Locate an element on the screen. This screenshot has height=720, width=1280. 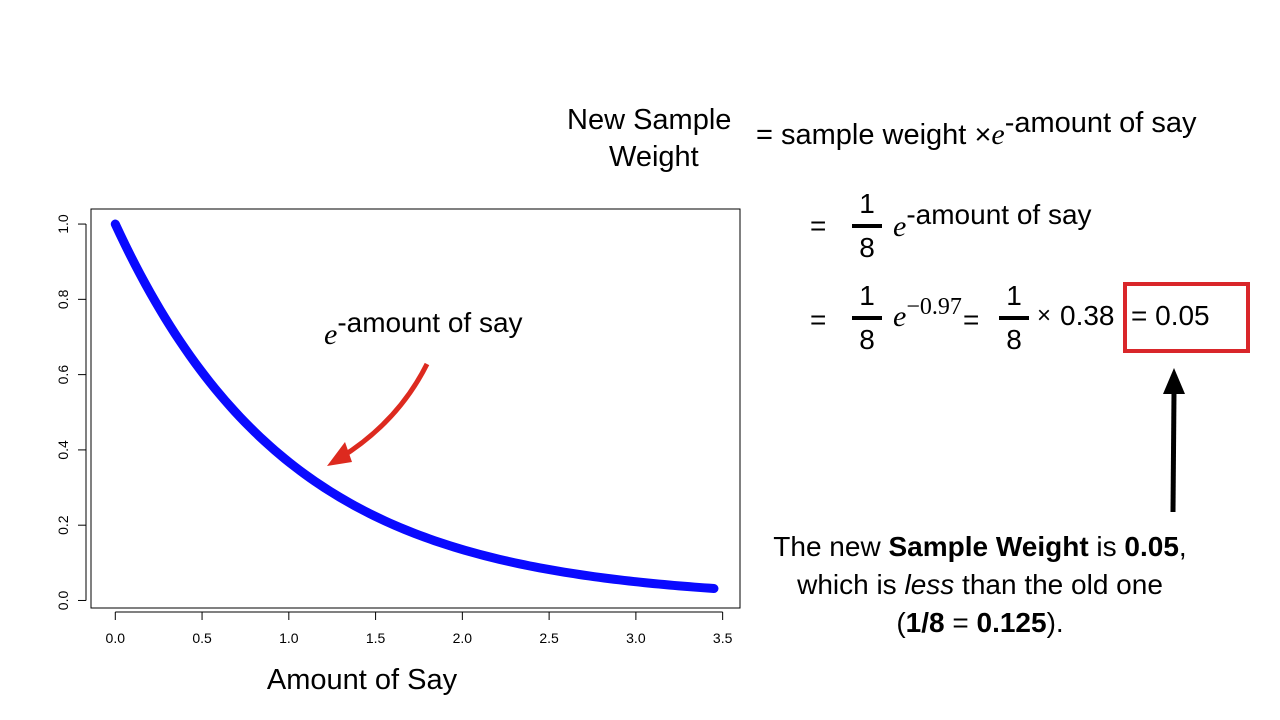
result-highlight-box is located at coordinates (1186, 317).